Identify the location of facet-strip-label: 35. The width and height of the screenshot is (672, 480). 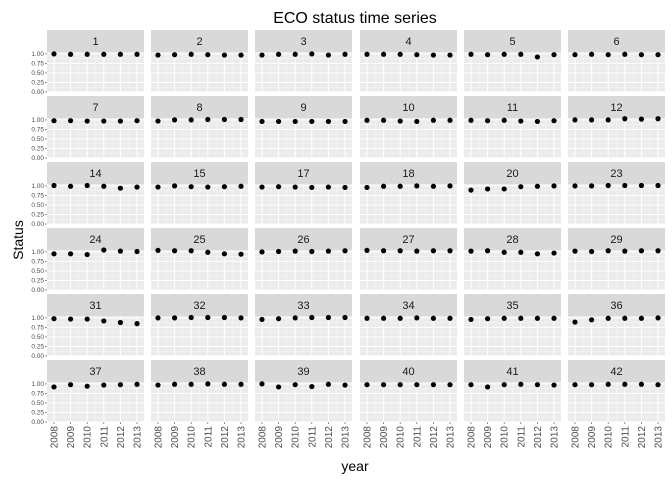
(512, 306).